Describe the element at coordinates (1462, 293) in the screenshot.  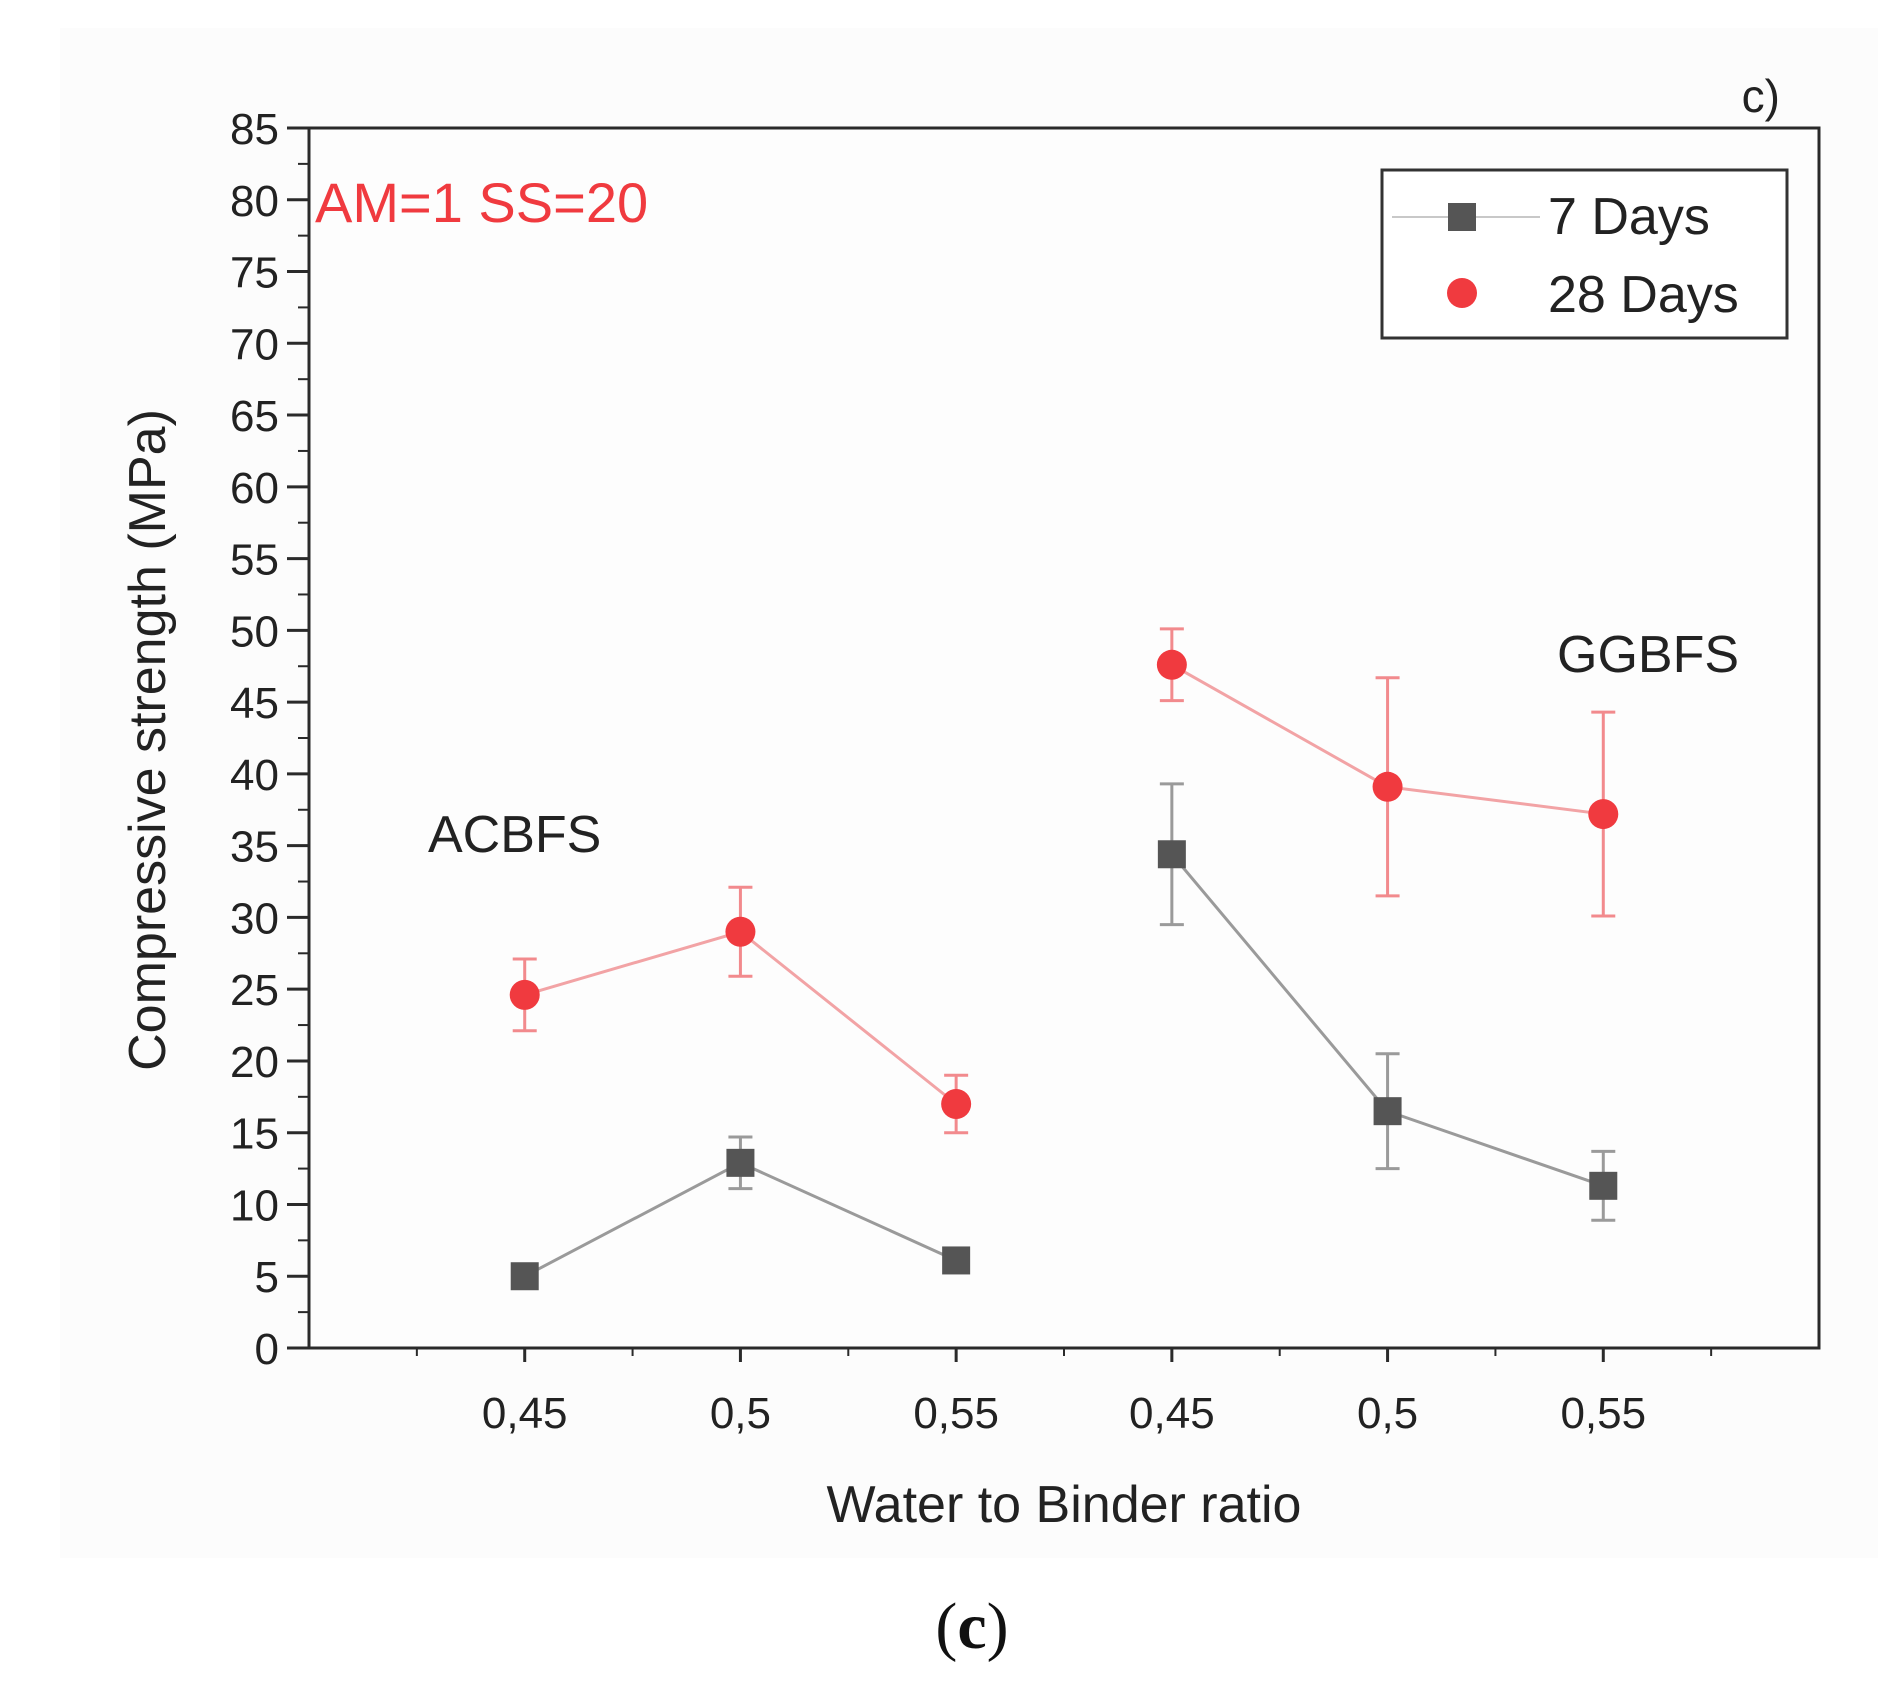
I see `legend-marker-circle` at that location.